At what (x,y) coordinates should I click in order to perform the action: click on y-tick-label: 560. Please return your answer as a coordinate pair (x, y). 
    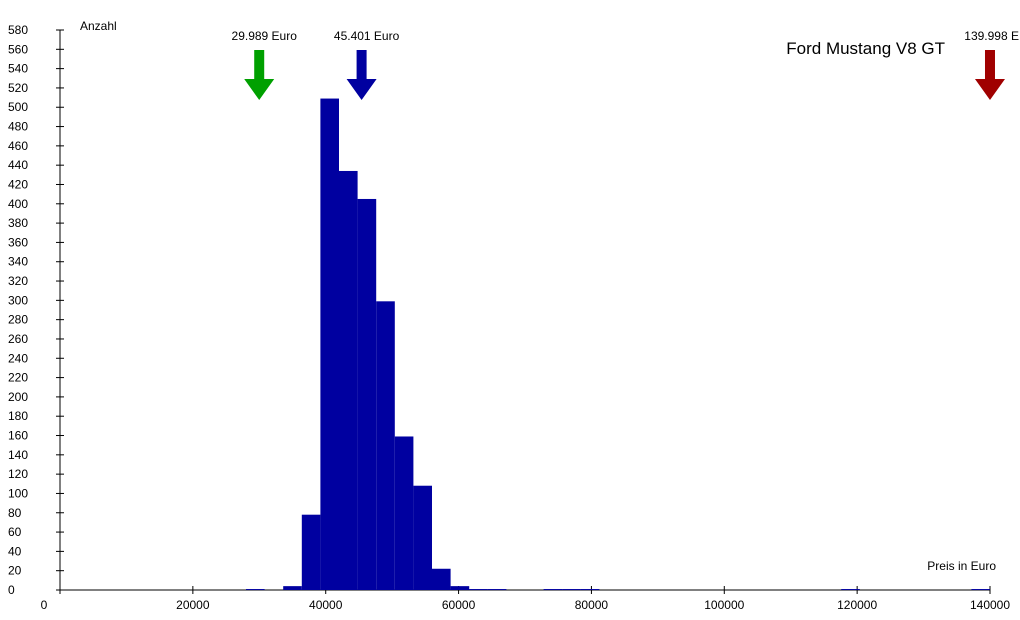
    Looking at the image, I should click on (18, 49).